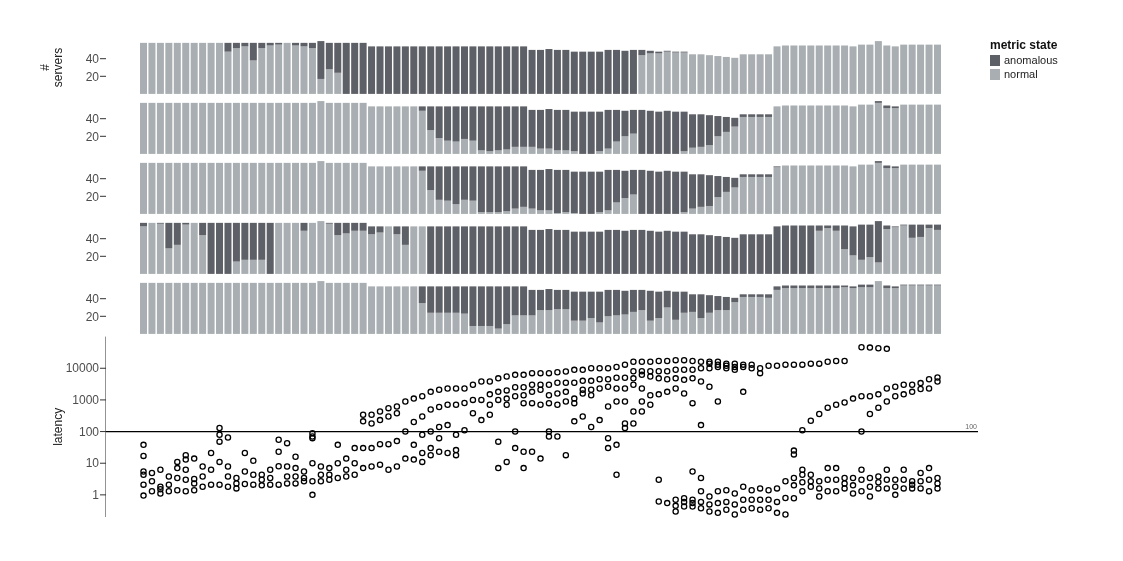 Image resolution: width=1123 pixels, height=561 pixels. What do you see at coordinates (96, 495) in the screenshot?
I see `y-tick-label: 1` at bounding box center [96, 495].